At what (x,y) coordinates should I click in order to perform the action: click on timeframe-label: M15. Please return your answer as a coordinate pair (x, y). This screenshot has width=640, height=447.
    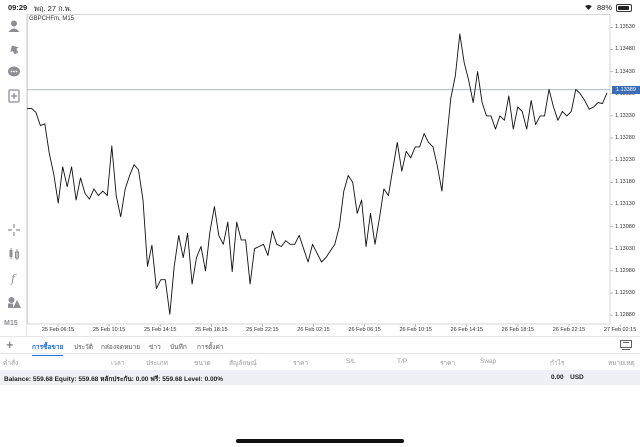
    Looking at the image, I should click on (11, 323).